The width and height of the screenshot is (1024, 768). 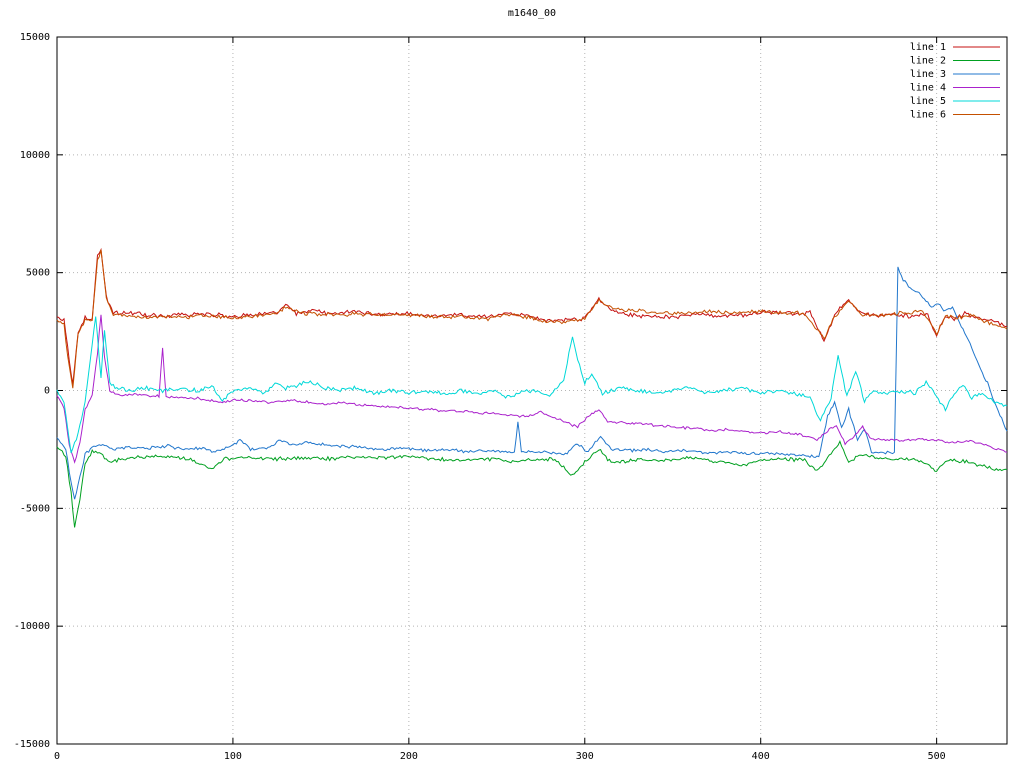 What do you see at coordinates (32, 626) in the screenshot?
I see `y-tick-label: -10000` at bounding box center [32, 626].